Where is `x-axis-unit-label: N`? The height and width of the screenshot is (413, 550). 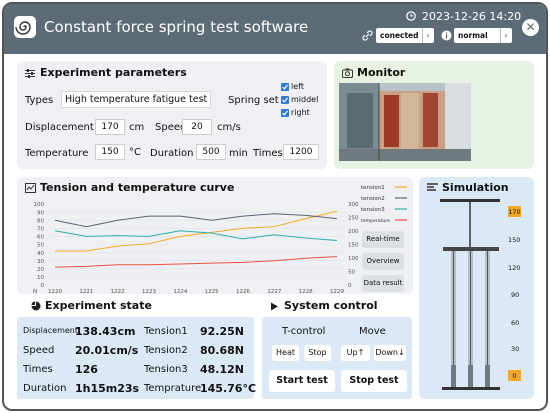 x-axis-unit-label: N is located at coordinates (35, 291).